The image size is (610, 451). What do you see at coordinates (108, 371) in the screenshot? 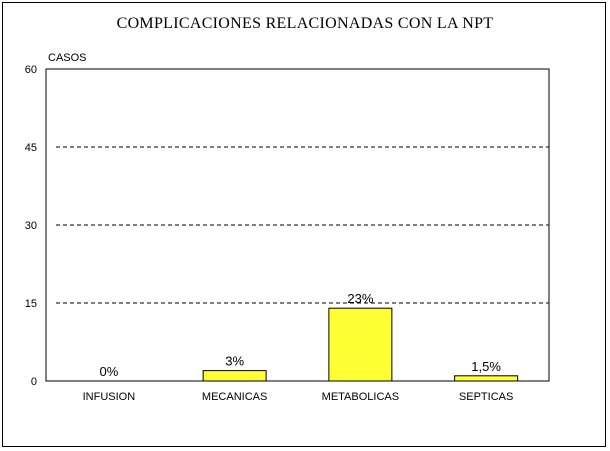
I see `data-label-infusion: 0%` at bounding box center [108, 371].